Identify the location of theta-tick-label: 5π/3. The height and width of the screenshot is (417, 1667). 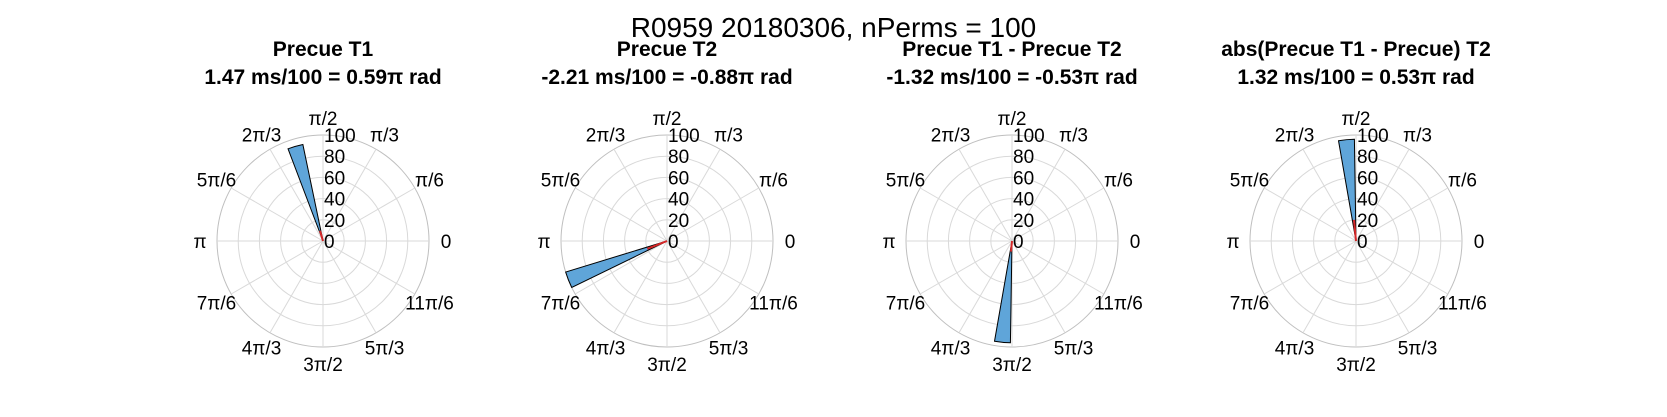
(1418, 349).